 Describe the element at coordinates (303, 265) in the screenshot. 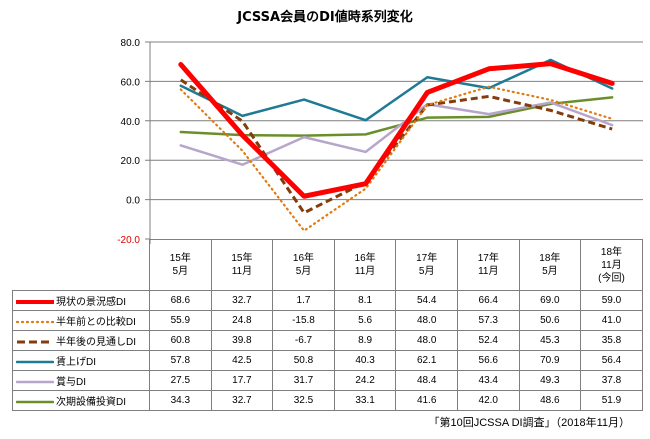

I see `category-header: 16年 5月` at that location.